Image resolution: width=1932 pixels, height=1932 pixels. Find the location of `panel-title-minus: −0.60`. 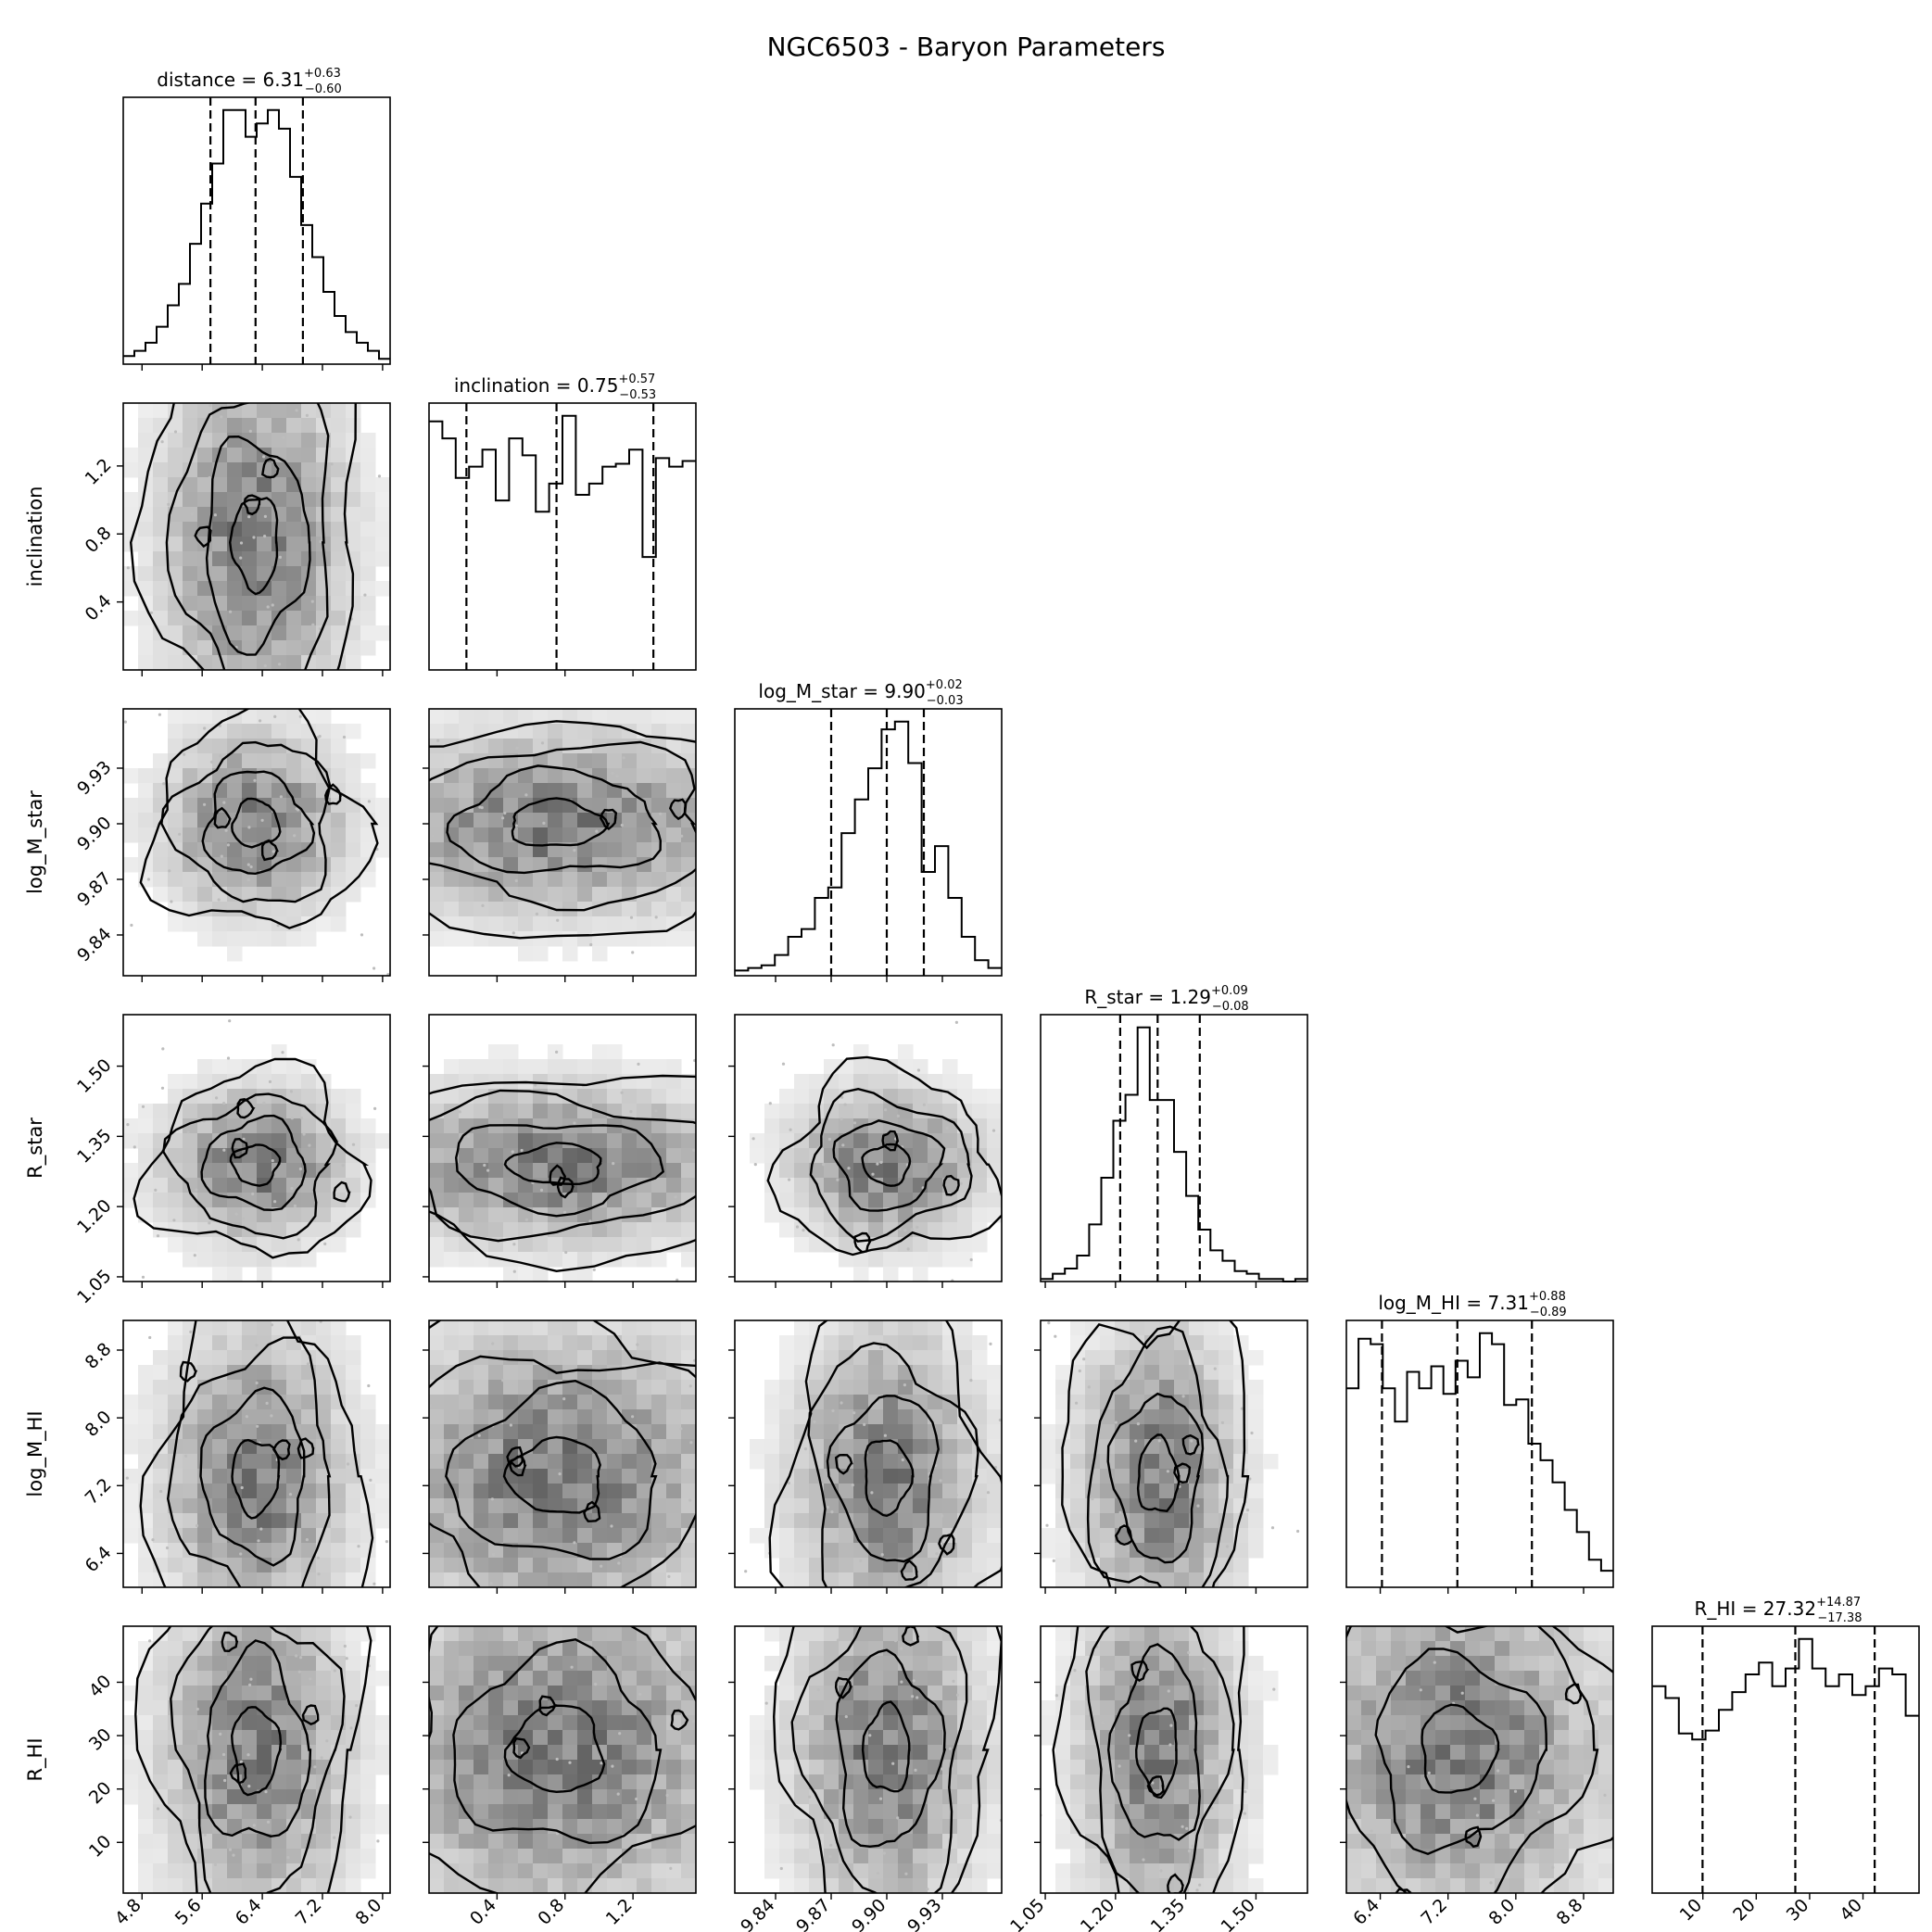

panel-title-minus: −0.60 is located at coordinates (324, 89).